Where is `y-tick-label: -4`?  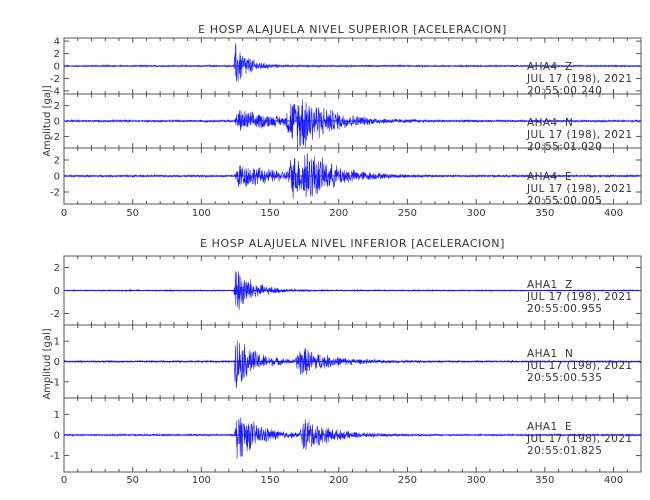 y-tick-label: -4 is located at coordinates (55, 91).